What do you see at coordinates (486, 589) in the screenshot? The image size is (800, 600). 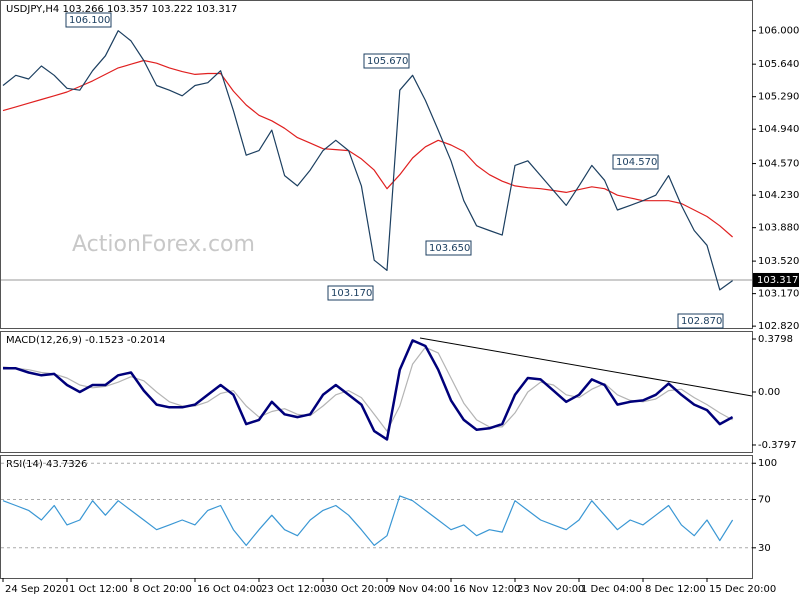 I see `x-tick-label: 16 Nov 12:00` at bounding box center [486, 589].